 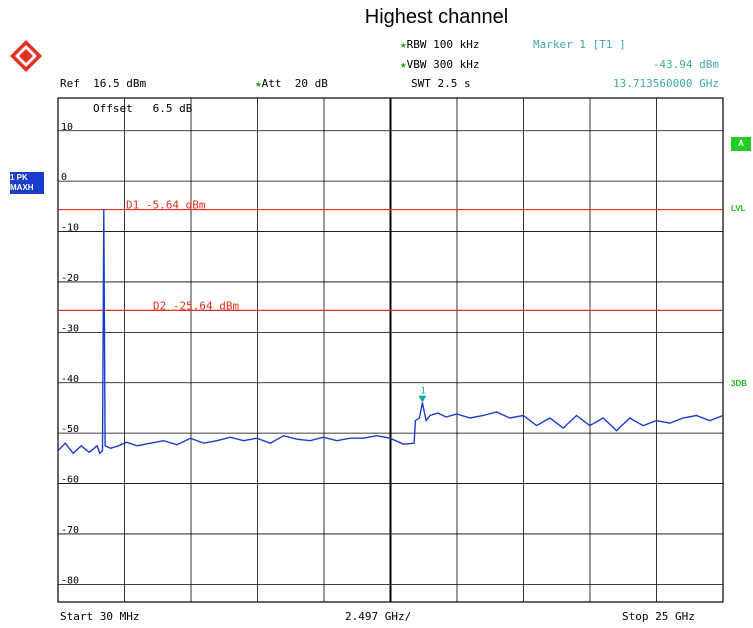 What do you see at coordinates (70, 429) in the screenshot?
I see `y-tick-label: -50` at bounding box center [70, 429].